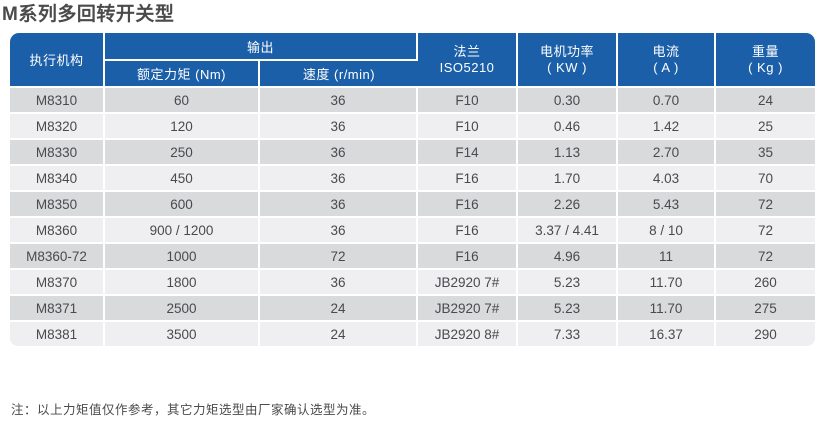 This screenshot has width=821, height=421. I want to click on cell-motor-power: 7.33, so click(568, 335).